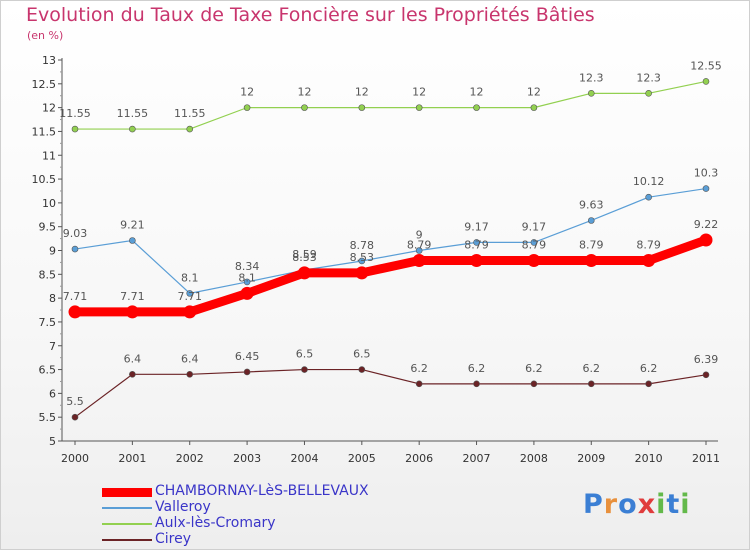 The image size is (750, 550). I want to click on data-label: 12.3, so click(648, 77).